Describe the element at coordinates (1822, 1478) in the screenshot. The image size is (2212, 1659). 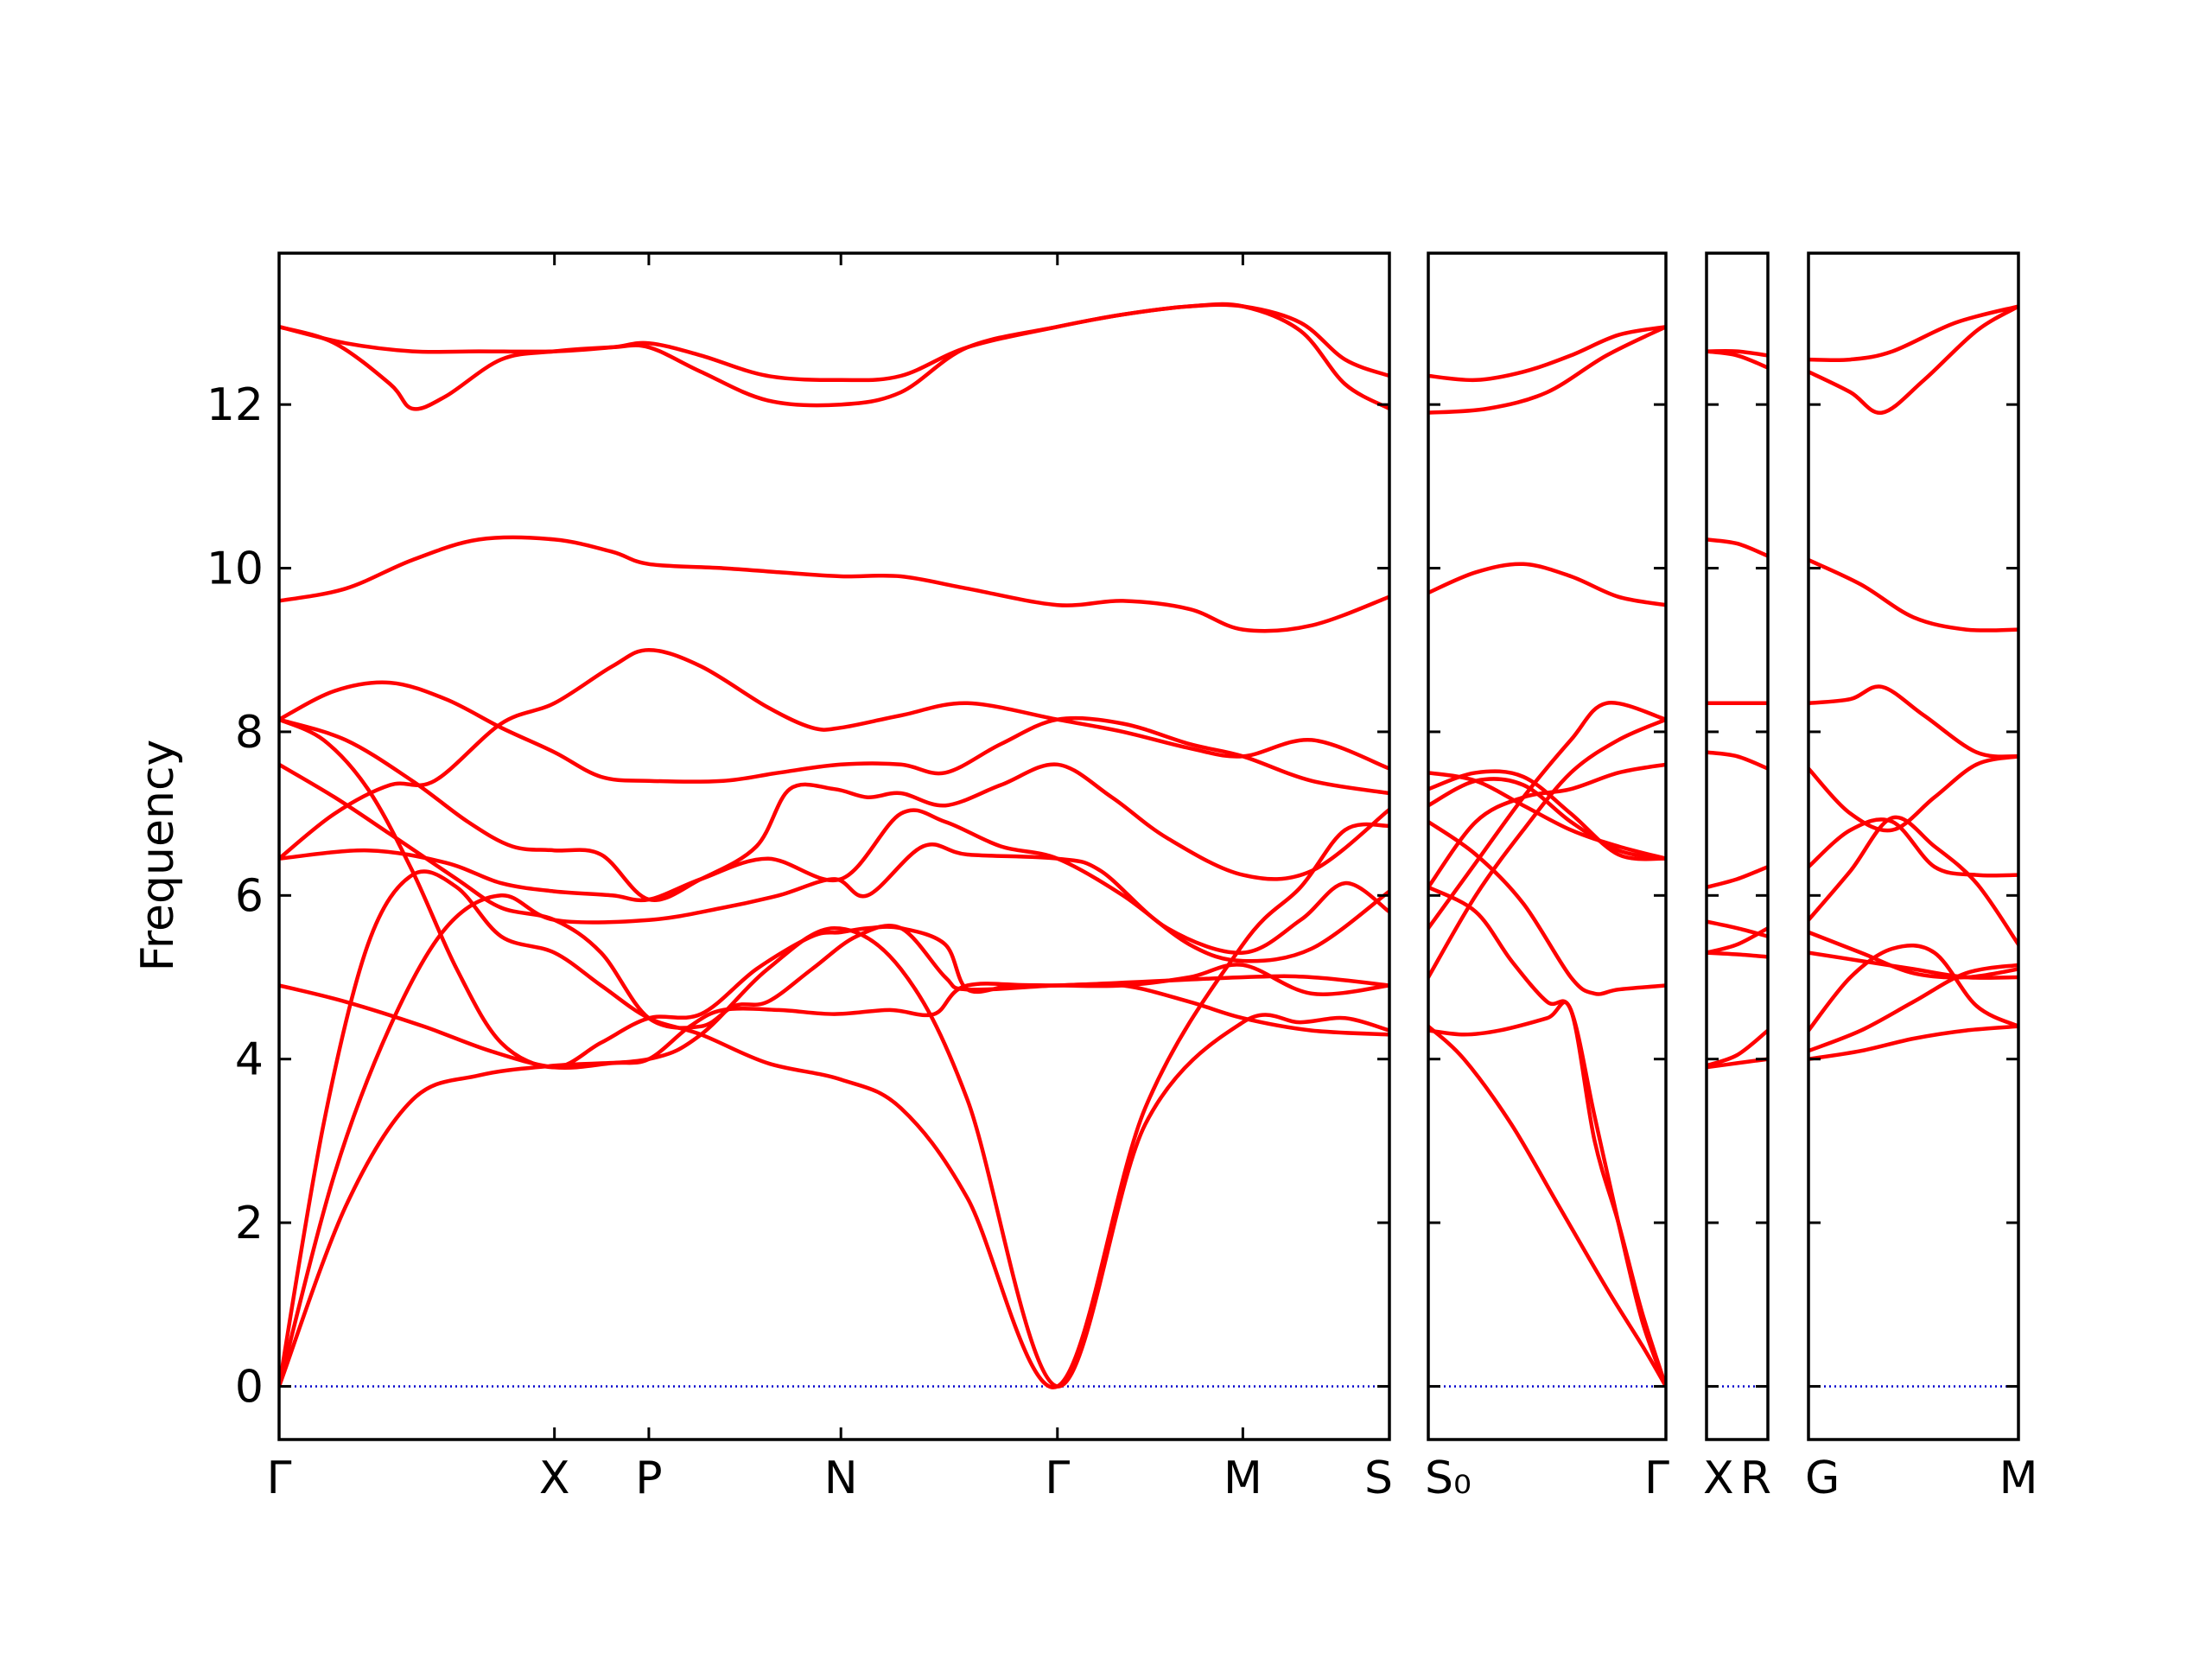
I see `x-tick-label: G` at that location.